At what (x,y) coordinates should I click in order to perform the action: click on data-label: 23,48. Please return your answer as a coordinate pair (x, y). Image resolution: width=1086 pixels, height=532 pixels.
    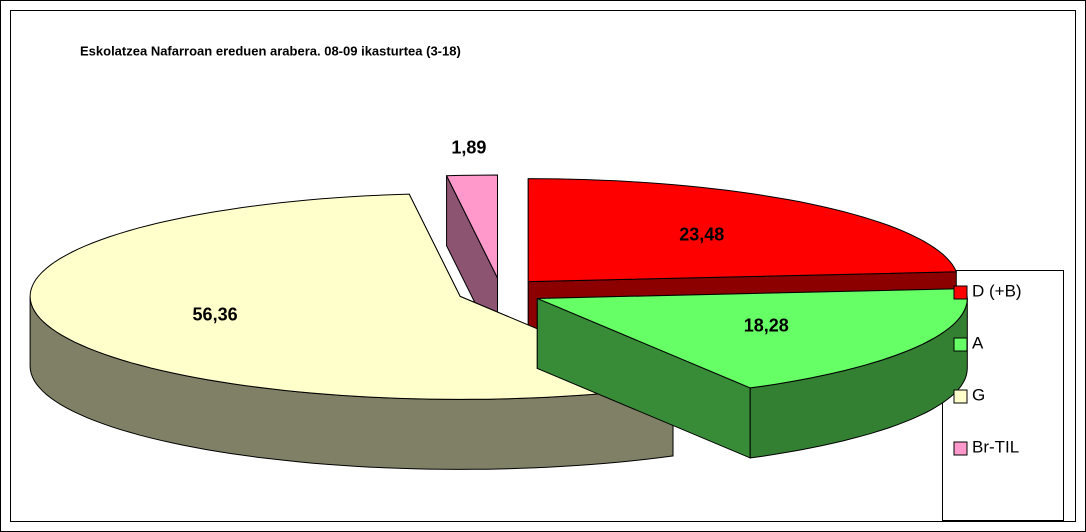
    Looking at the image, I should click on (701, 235).